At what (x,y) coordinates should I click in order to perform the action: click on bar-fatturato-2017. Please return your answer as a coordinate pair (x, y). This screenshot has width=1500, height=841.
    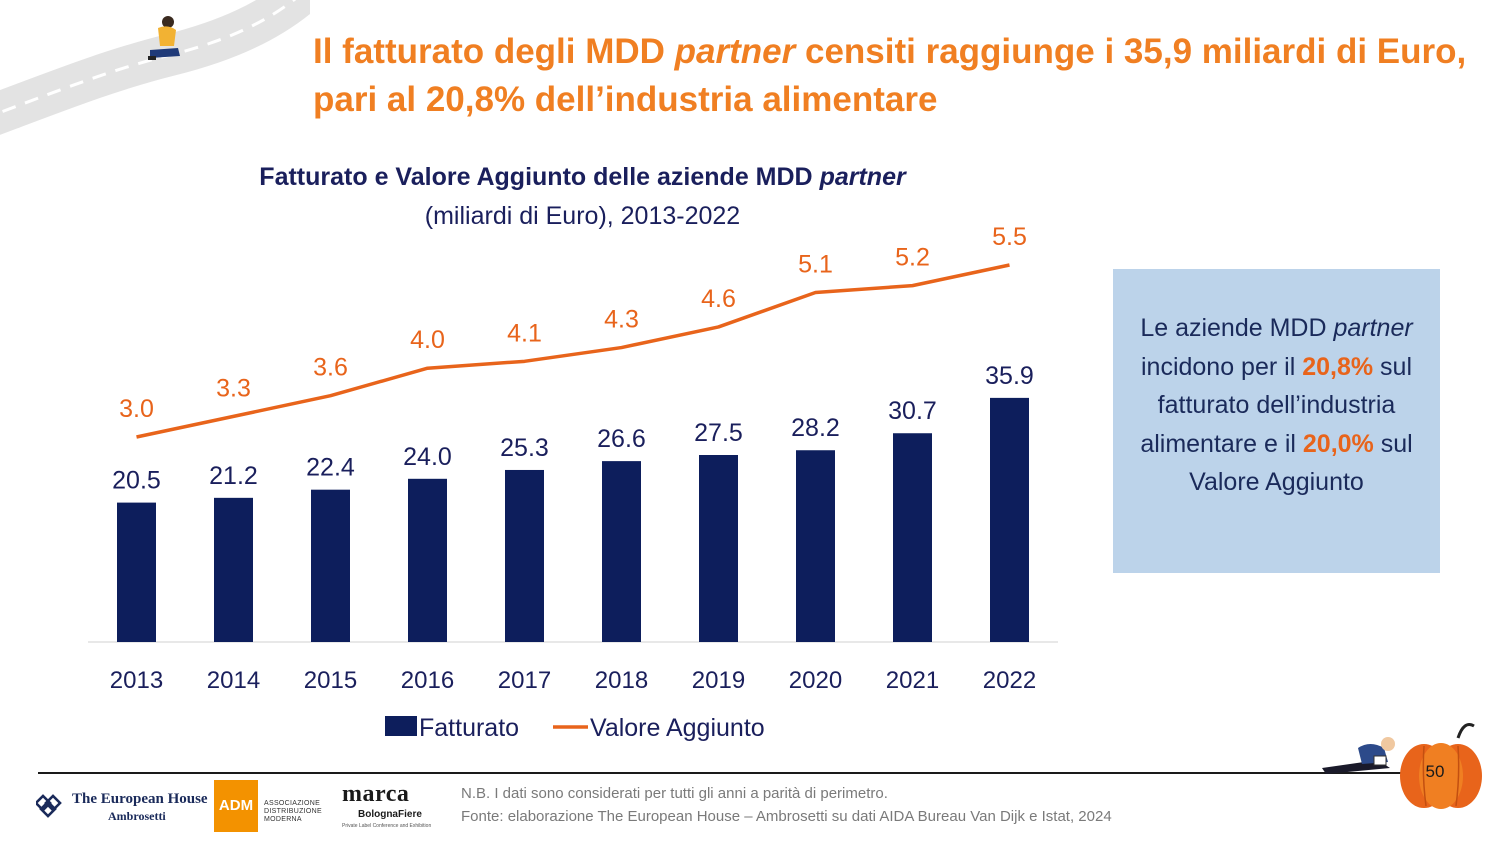
    Looking at the image, I should click on (524, 555).